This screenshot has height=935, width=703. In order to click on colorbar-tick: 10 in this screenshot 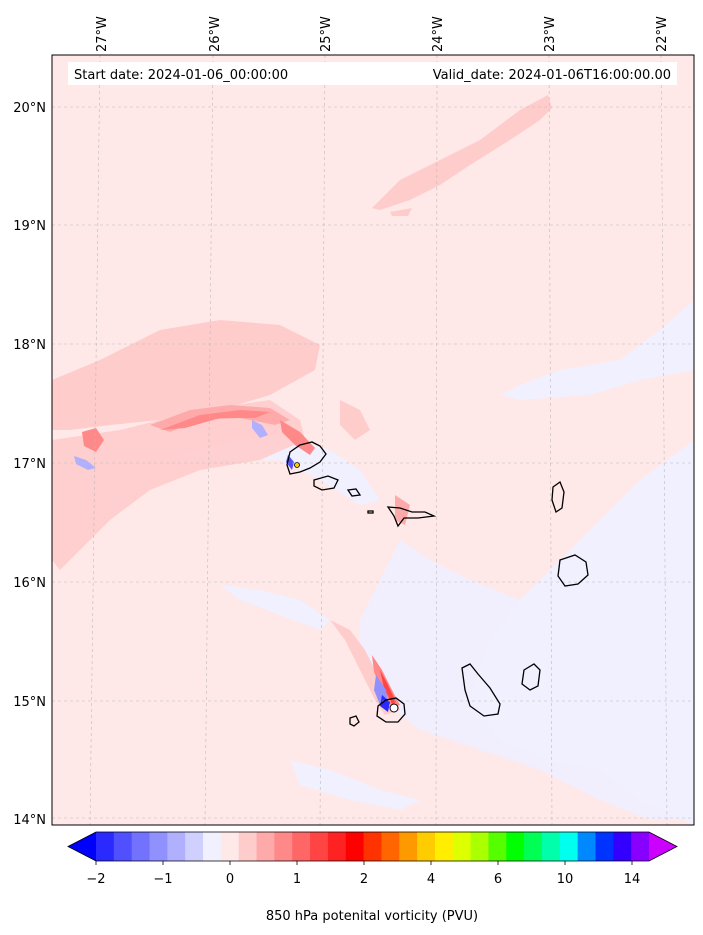, I will do `click(565, 879)`.